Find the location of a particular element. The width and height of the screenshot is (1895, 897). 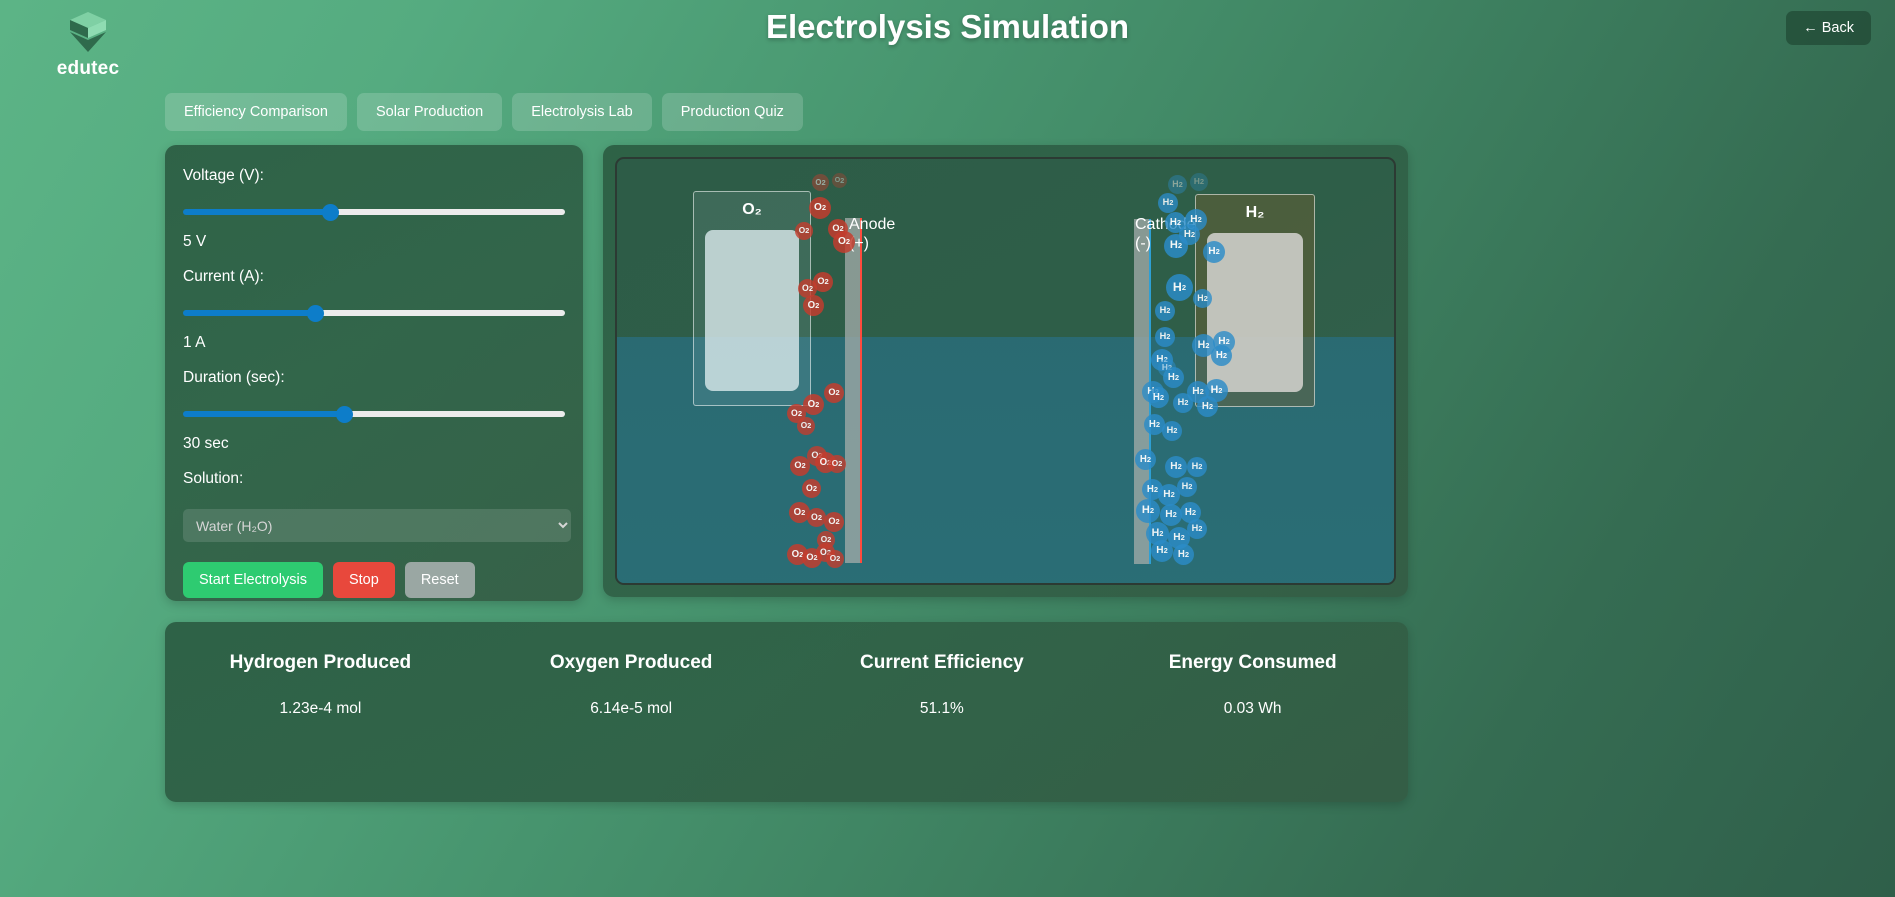

hydrogen-tube-label: H₂ is located at coordinates (1255, 212).